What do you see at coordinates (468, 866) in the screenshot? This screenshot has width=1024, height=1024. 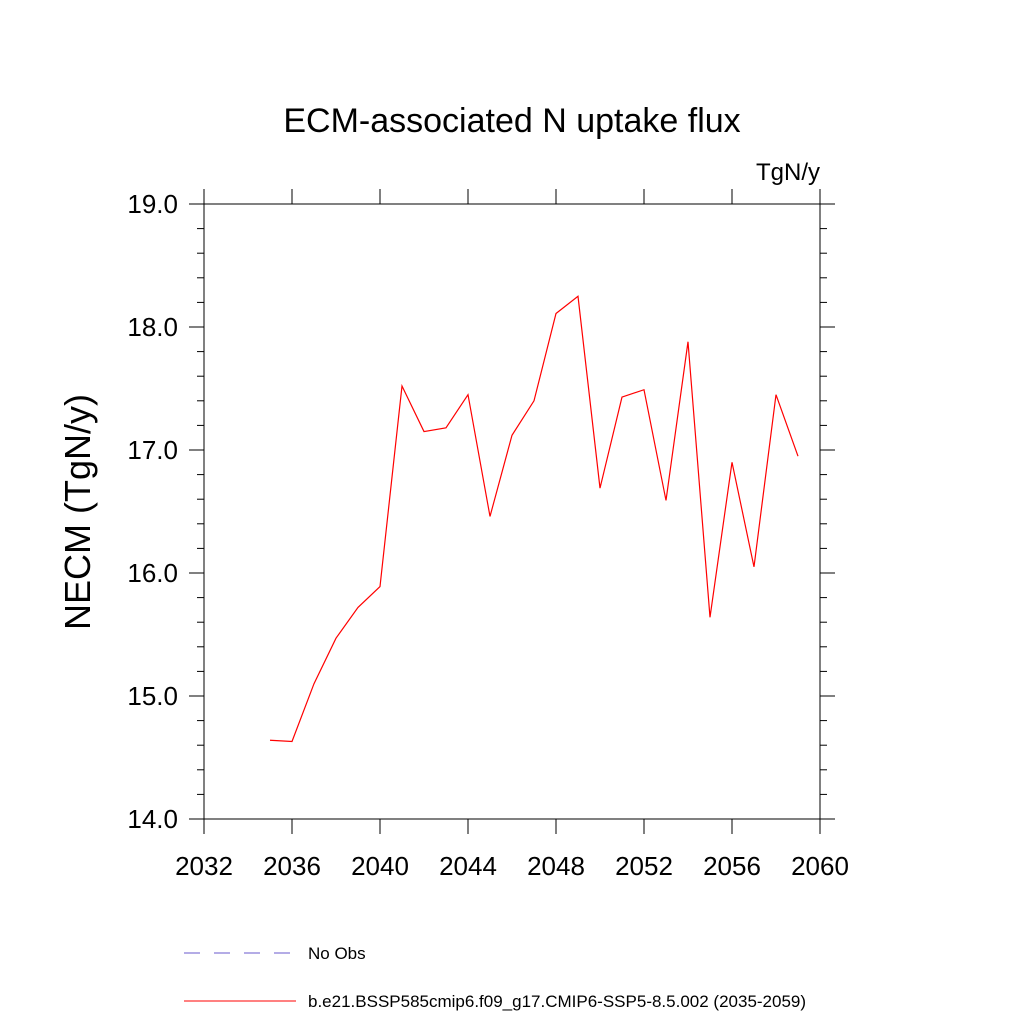 I see `x-tick-label: 2044` at bounding box center [468, 866].